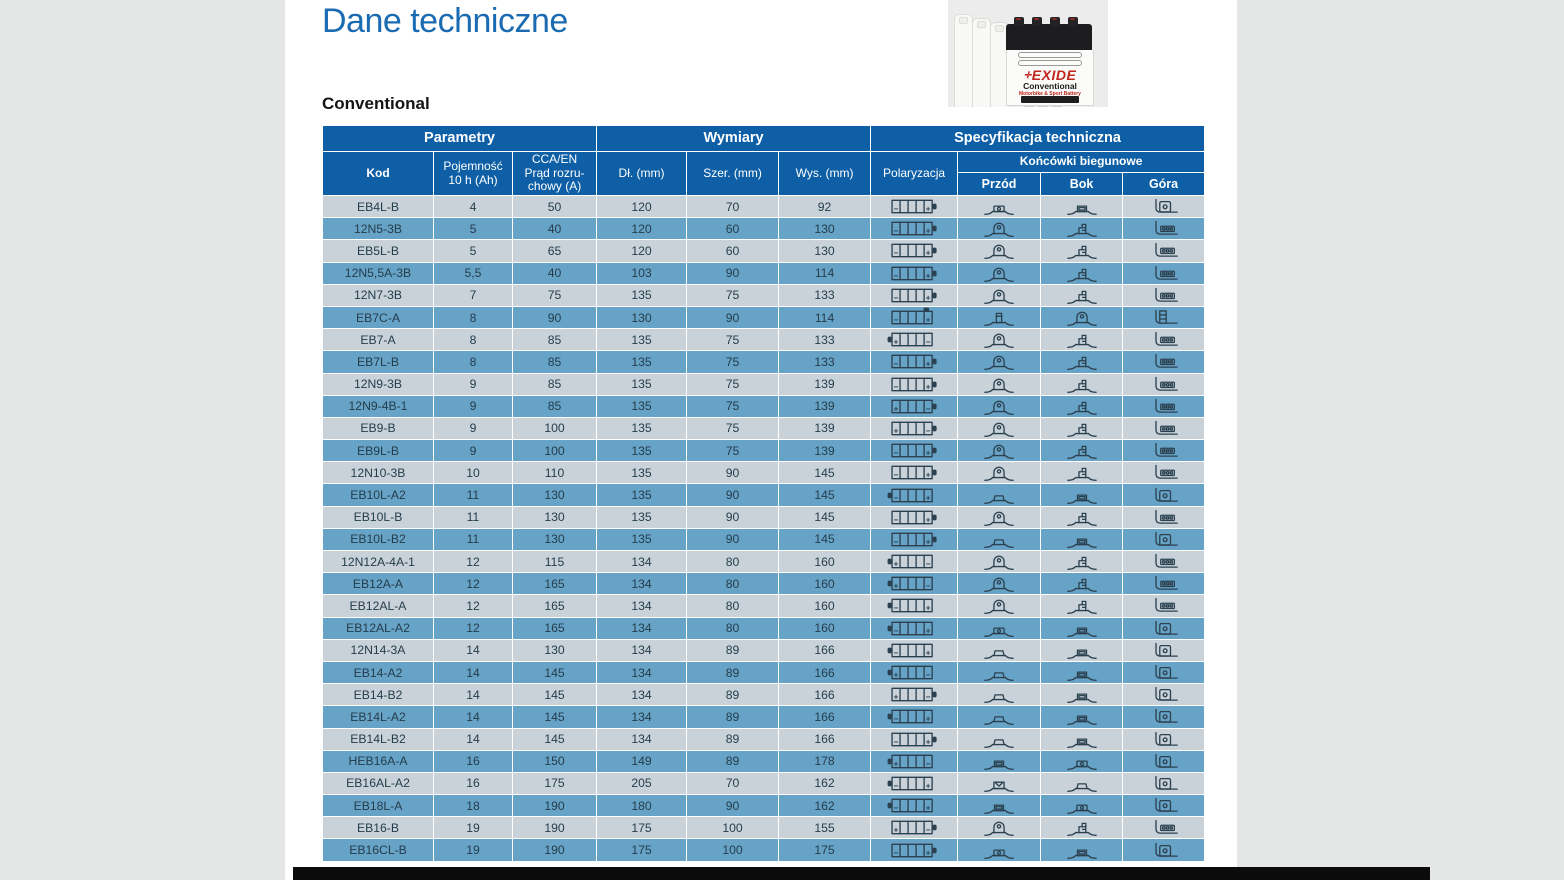 The height and width of the screenshot is (880, 1564). What do you see at coordinates (555, 428) in the screenshot?
I see `cell-cca: 100` at bounding box center [555, 428].